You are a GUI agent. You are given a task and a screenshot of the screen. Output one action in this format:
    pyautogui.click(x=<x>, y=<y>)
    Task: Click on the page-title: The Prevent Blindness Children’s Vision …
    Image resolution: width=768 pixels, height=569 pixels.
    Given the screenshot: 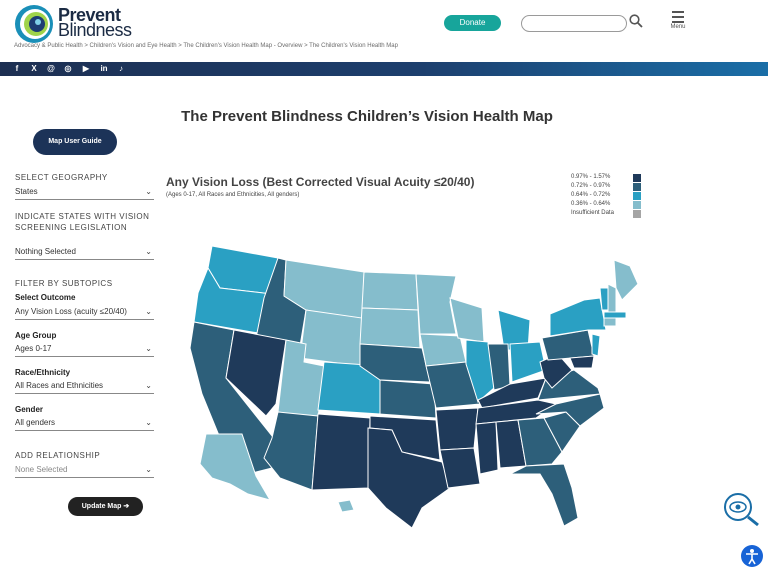 What is the action you would take?
    pyautogui.click(x=367, y=116)
    